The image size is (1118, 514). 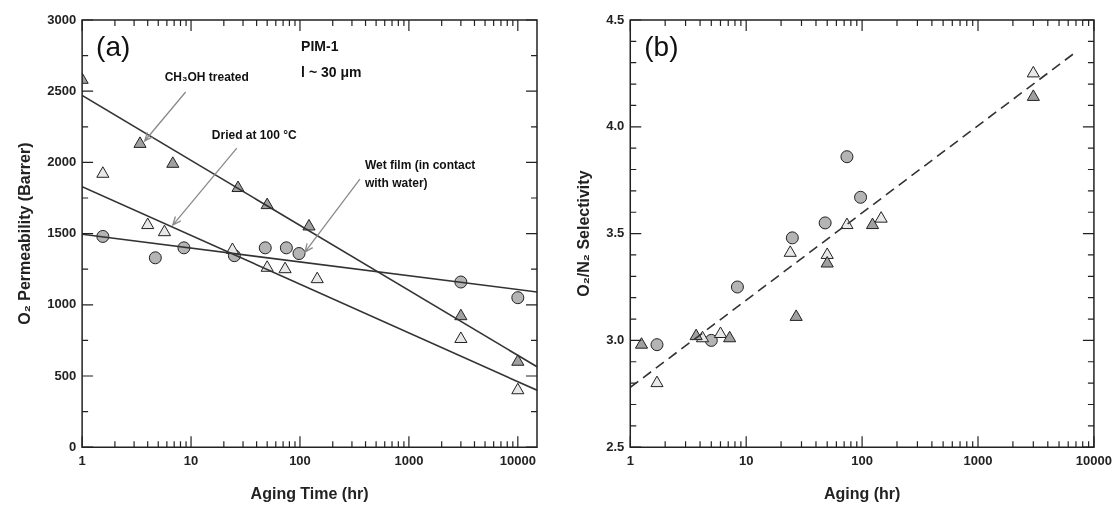 I want to click on chart-title: (b), so click(x=661, y=46).